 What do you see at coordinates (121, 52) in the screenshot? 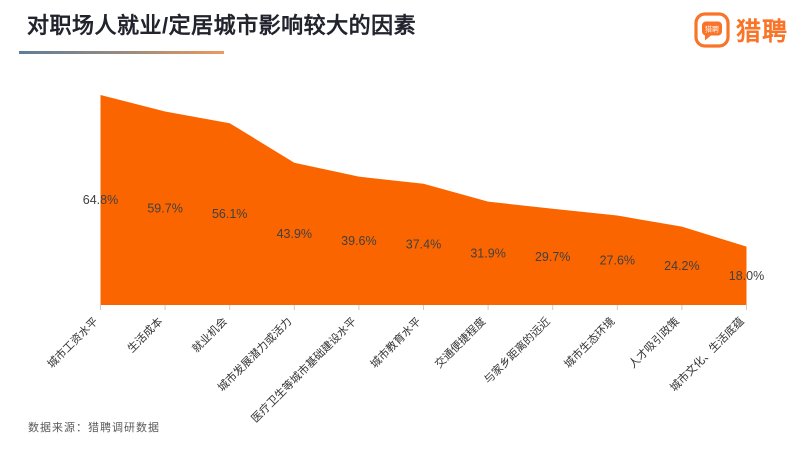
I see `title-underline` at bounding box center [121, 52].